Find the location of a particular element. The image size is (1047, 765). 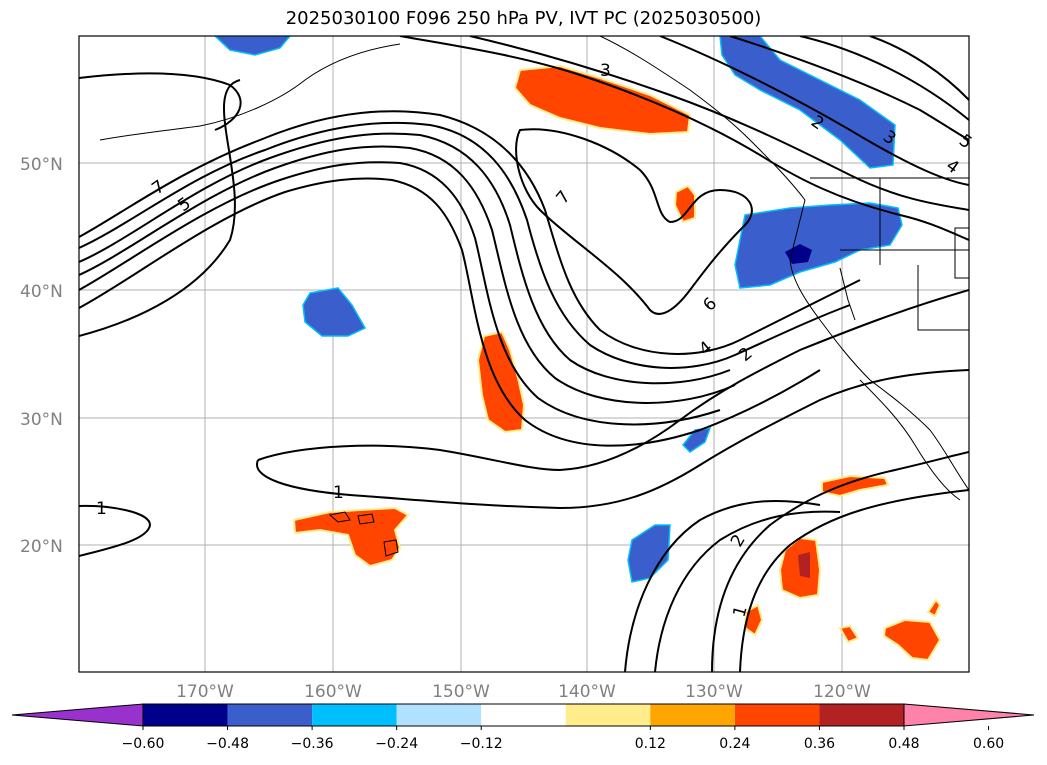

lon-label: 140°W is located at coordinates (587, 692).